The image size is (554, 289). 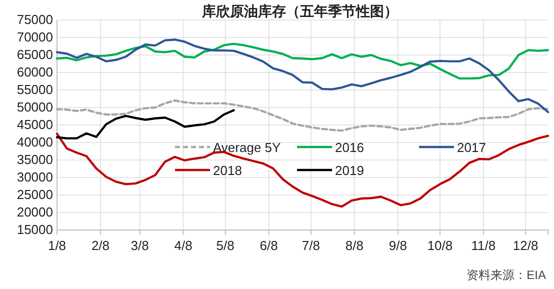 What do you see at coordinates (34, 212) in the screenshot?
I see `y-tick-label: 20000` at bounding box center [34, 212].